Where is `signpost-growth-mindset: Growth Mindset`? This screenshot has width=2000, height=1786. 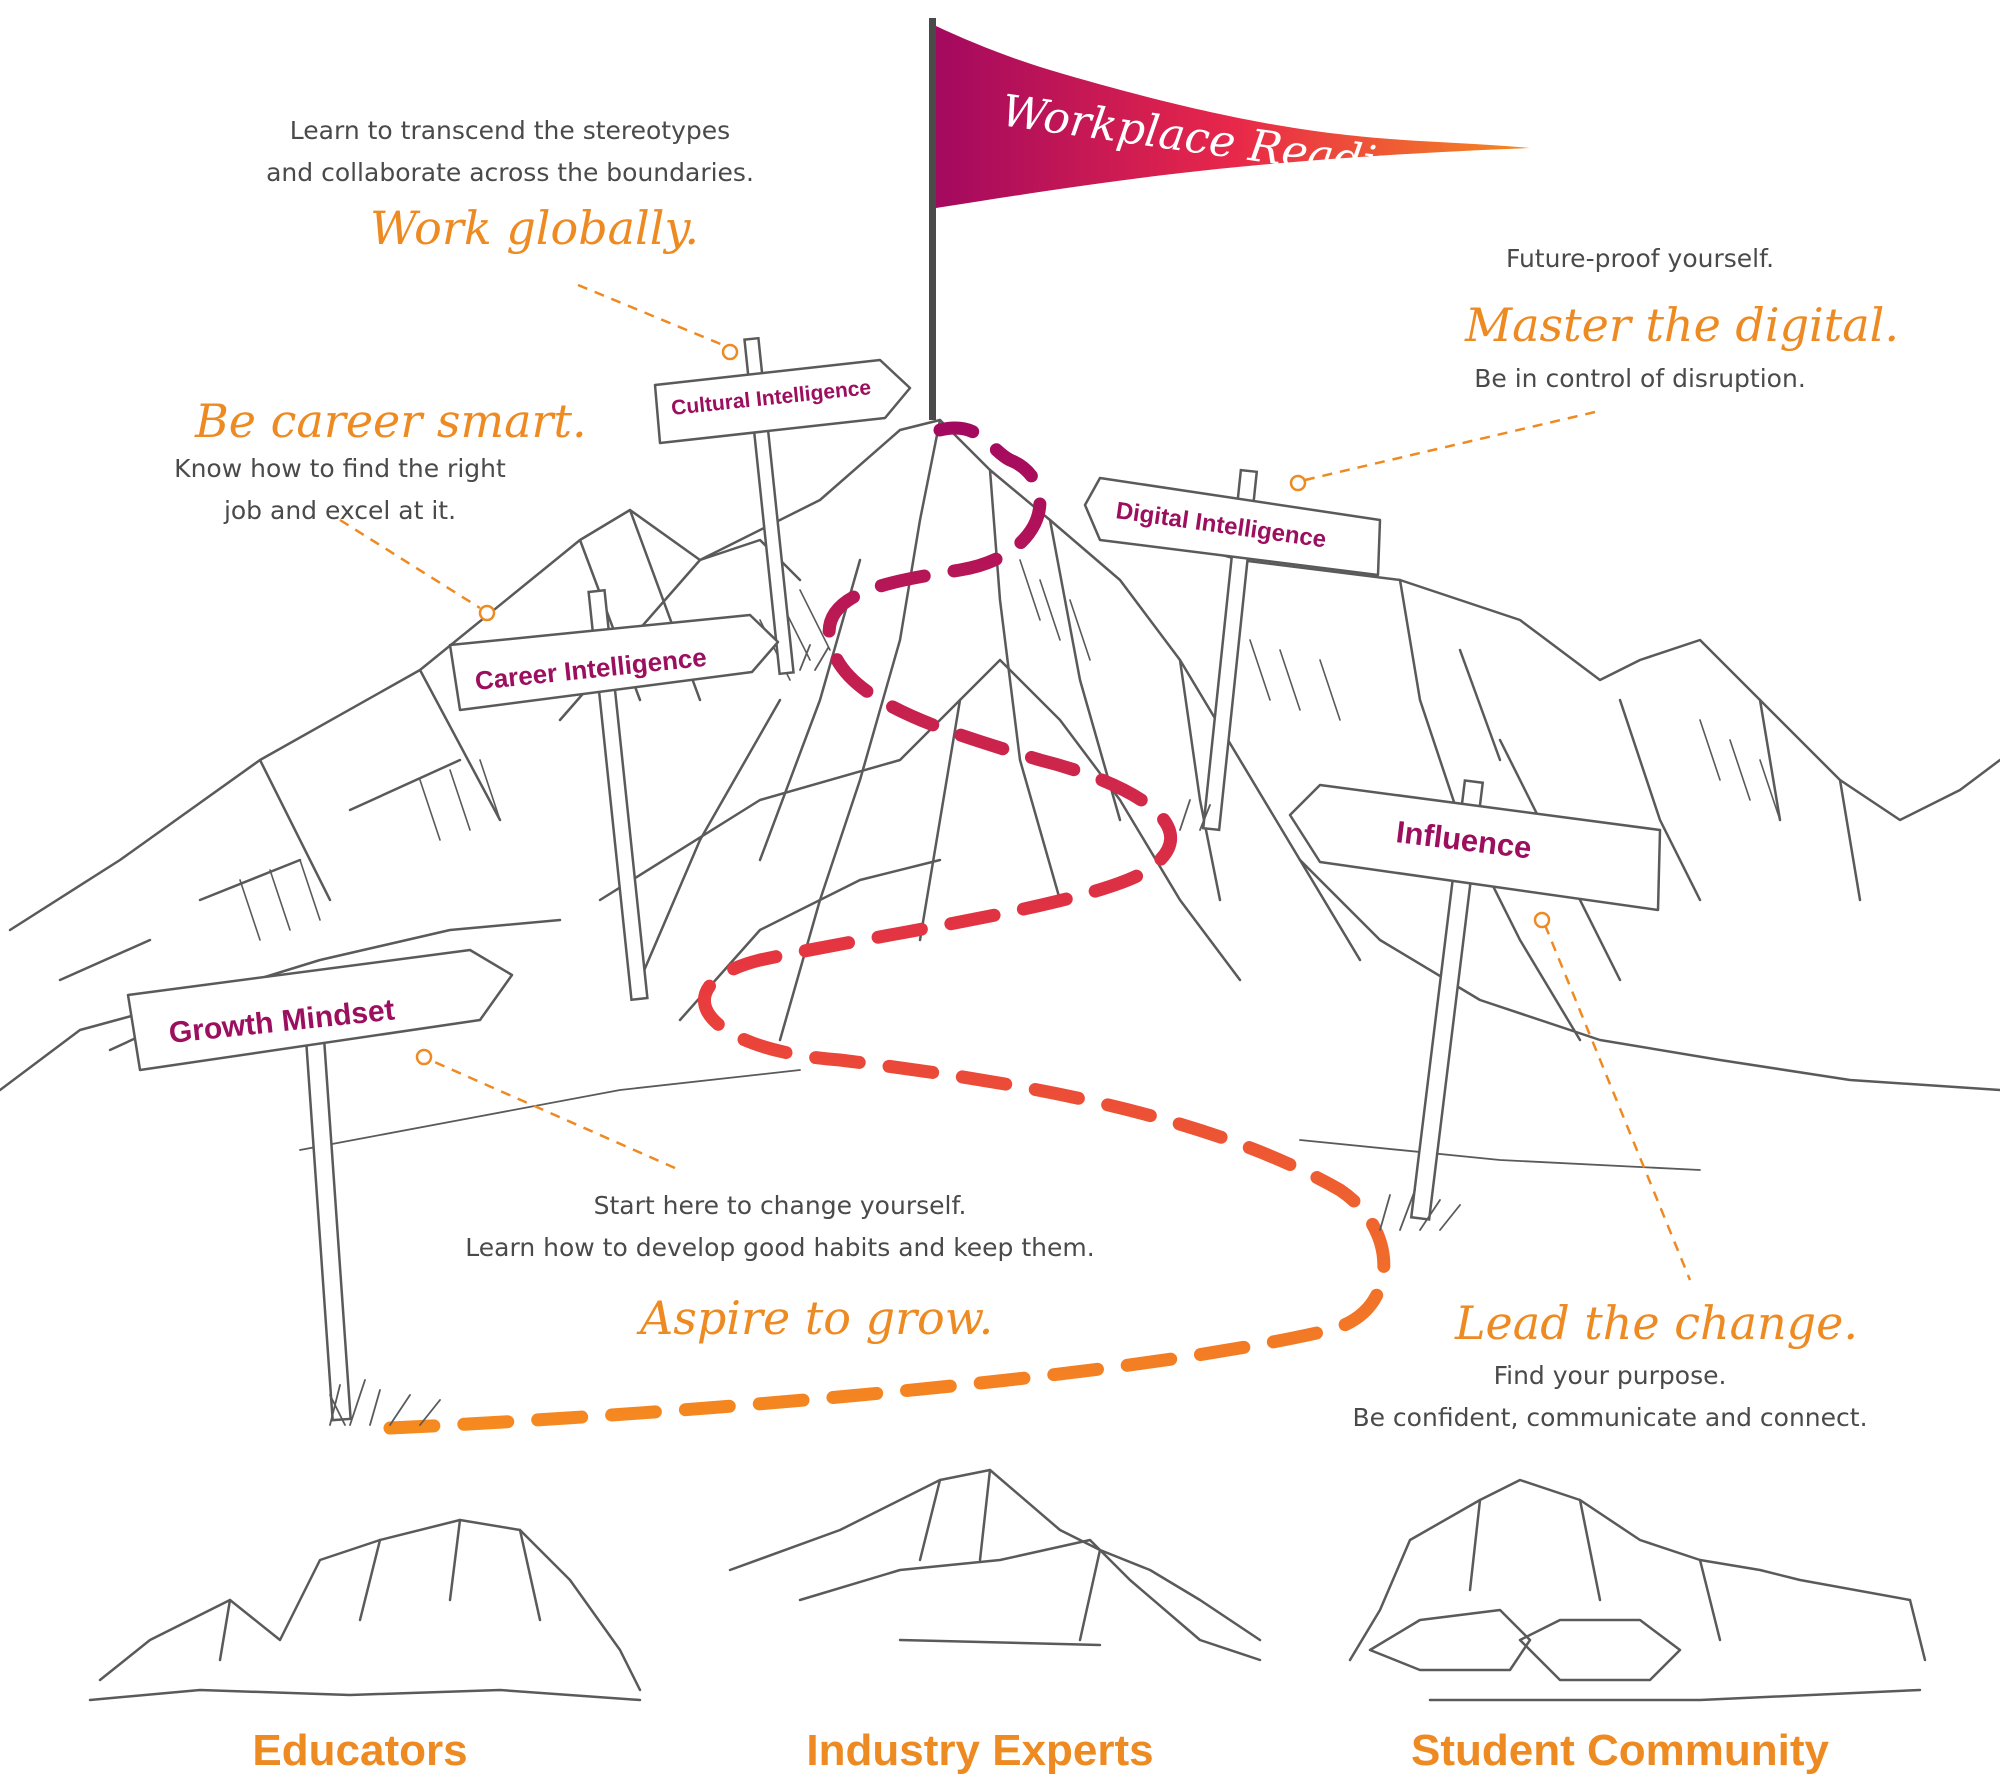 signpost-growth-mindset: Growth Mindset is located at coordinates (320, 1185).